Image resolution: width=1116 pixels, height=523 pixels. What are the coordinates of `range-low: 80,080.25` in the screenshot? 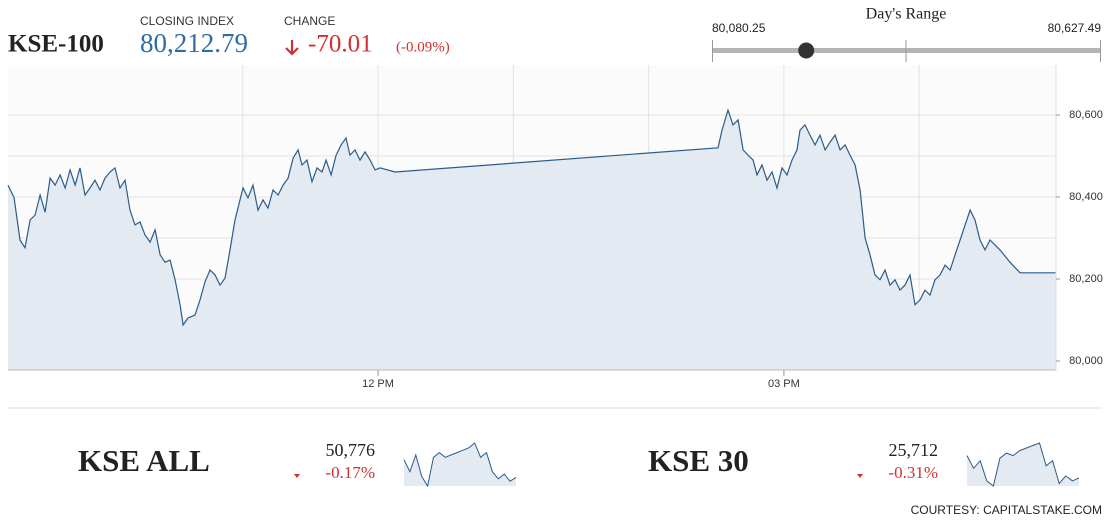 It's located at (739, 28).